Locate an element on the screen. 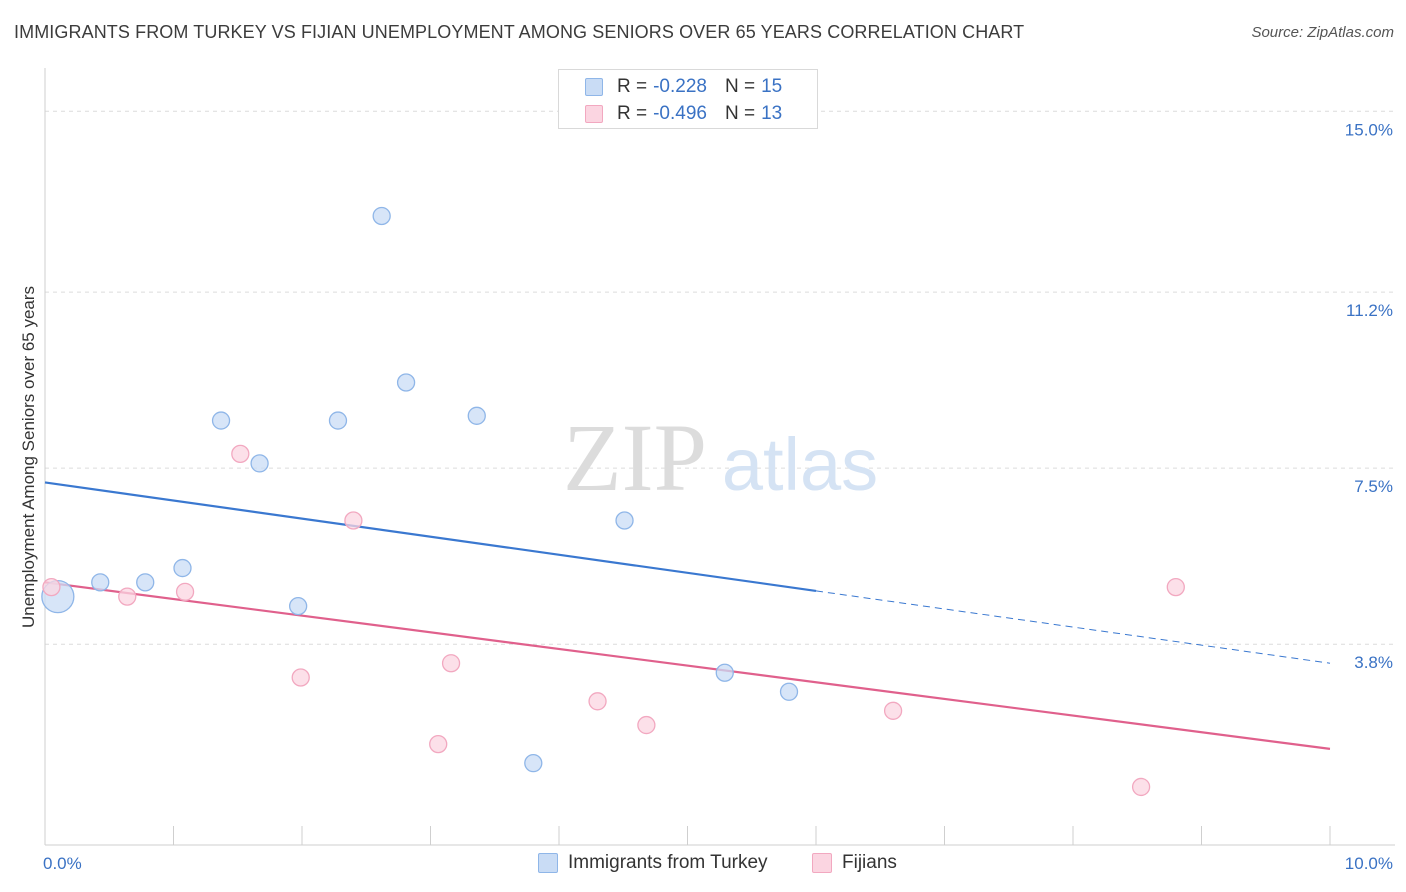  legend-row-turkey: R = -0.228 N = 15 is located at coordinates (683, 87).